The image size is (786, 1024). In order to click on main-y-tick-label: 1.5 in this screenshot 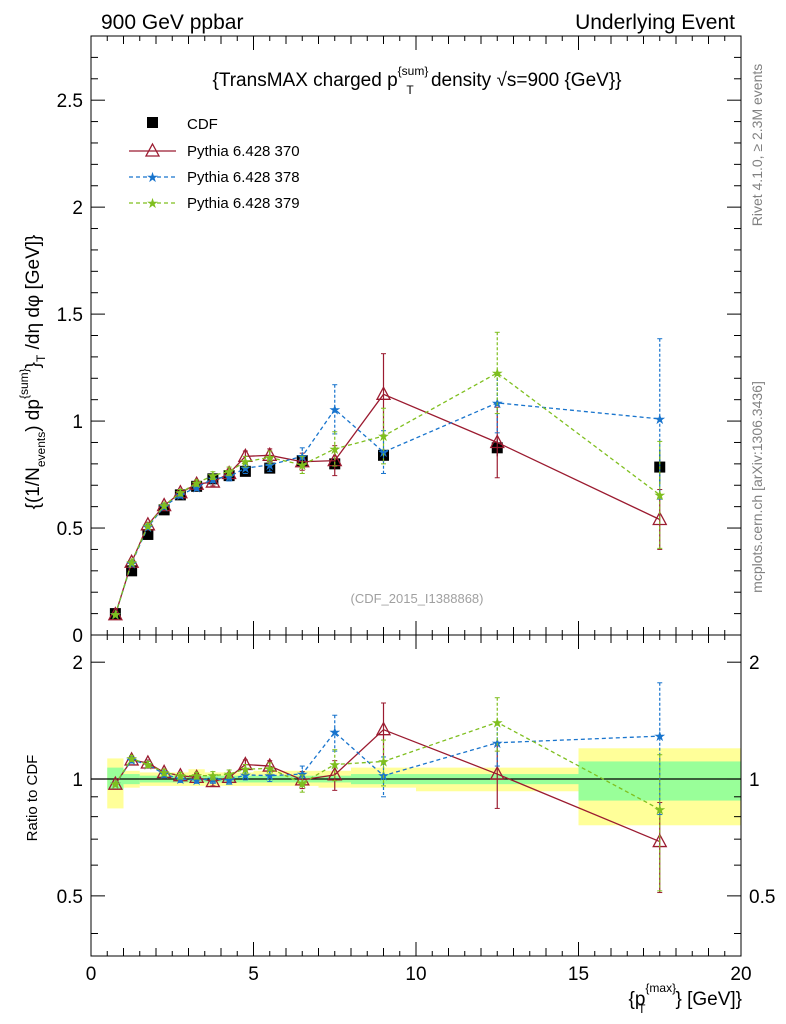, I will do `click(70, 315)`.